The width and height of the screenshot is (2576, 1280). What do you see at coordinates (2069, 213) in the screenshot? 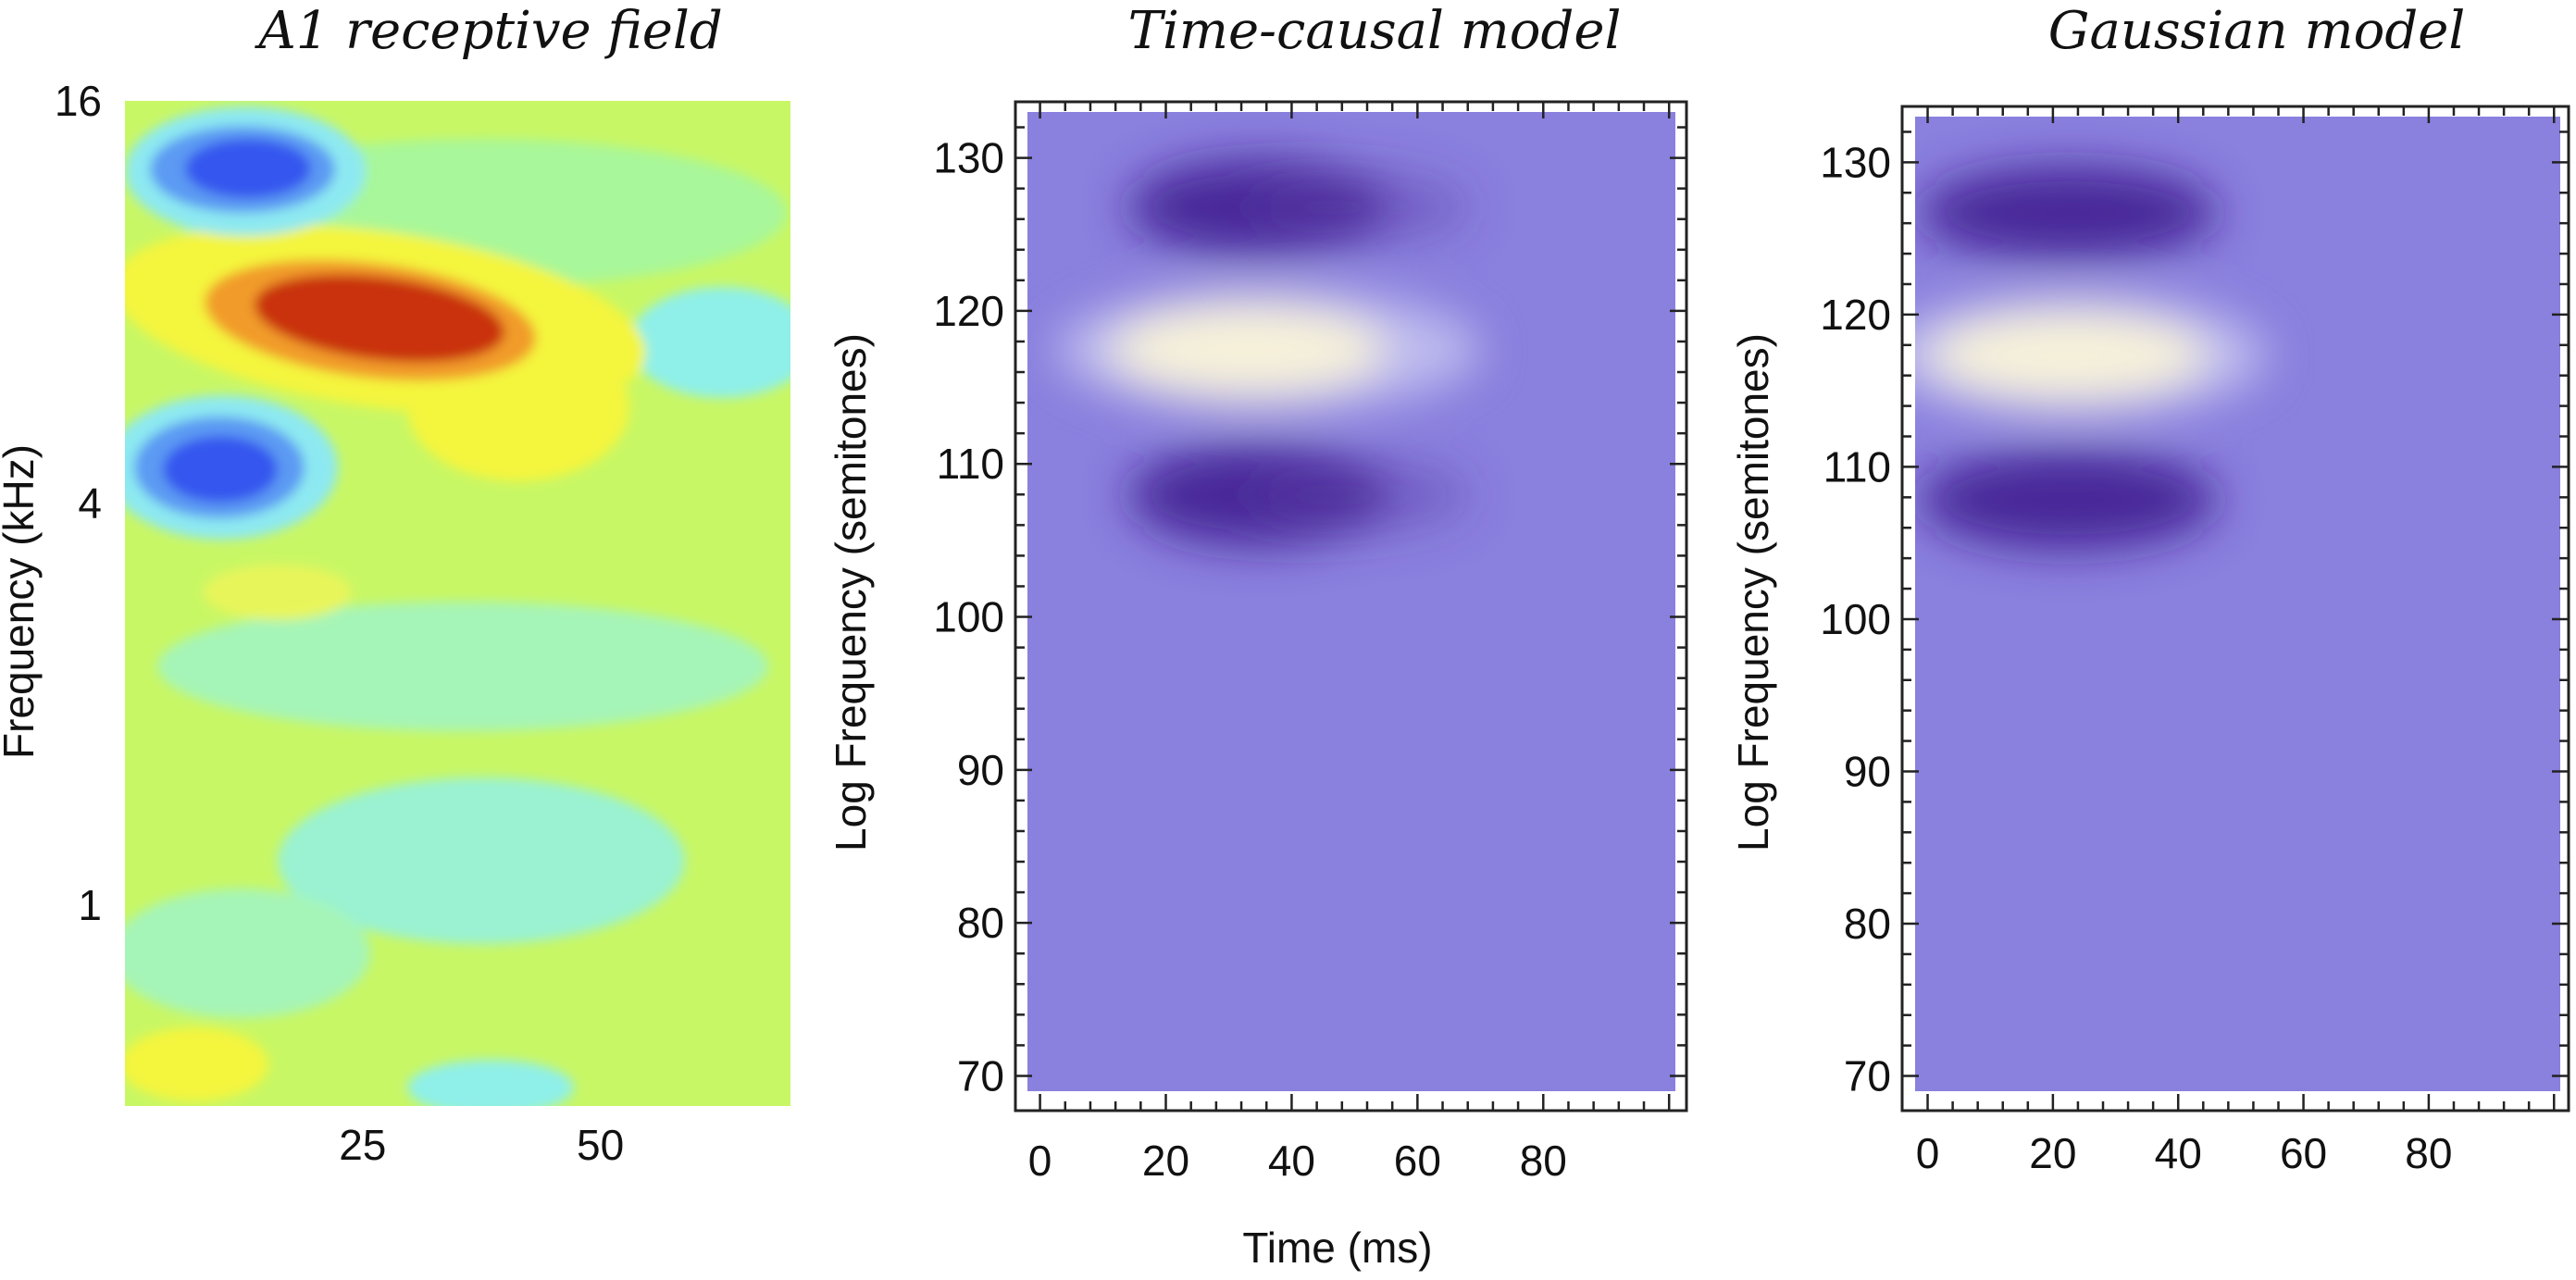
I see `gm-inhibitory-upper` at bounding box center [2069, 213].